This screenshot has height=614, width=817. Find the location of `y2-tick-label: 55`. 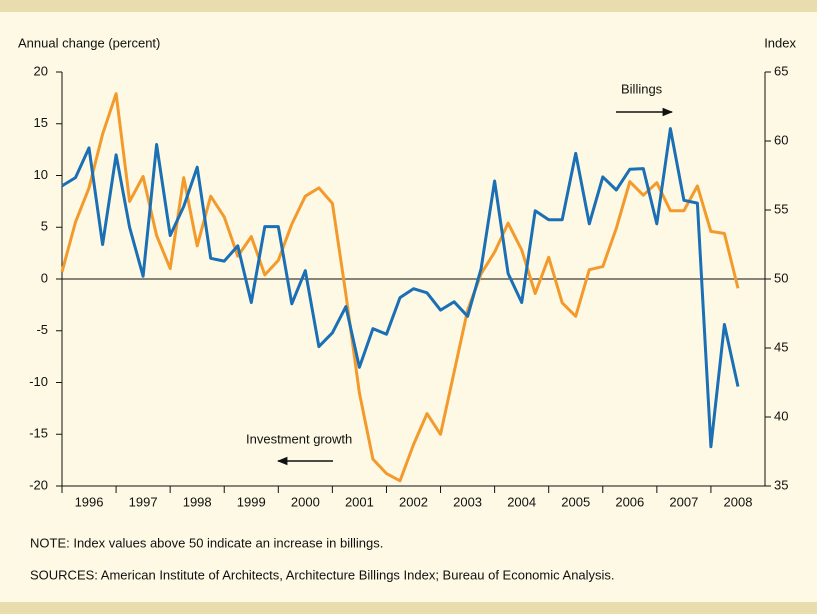

y2-tick-label: 55 is located at coordinates (781, 208).